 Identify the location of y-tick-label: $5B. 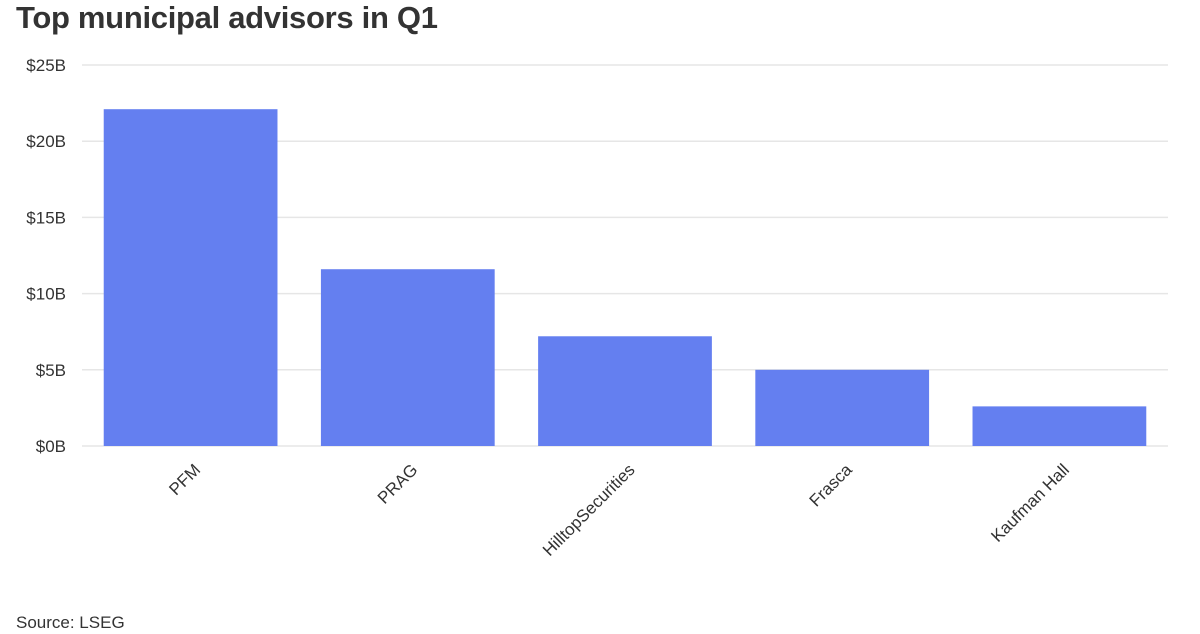
(51, 370).